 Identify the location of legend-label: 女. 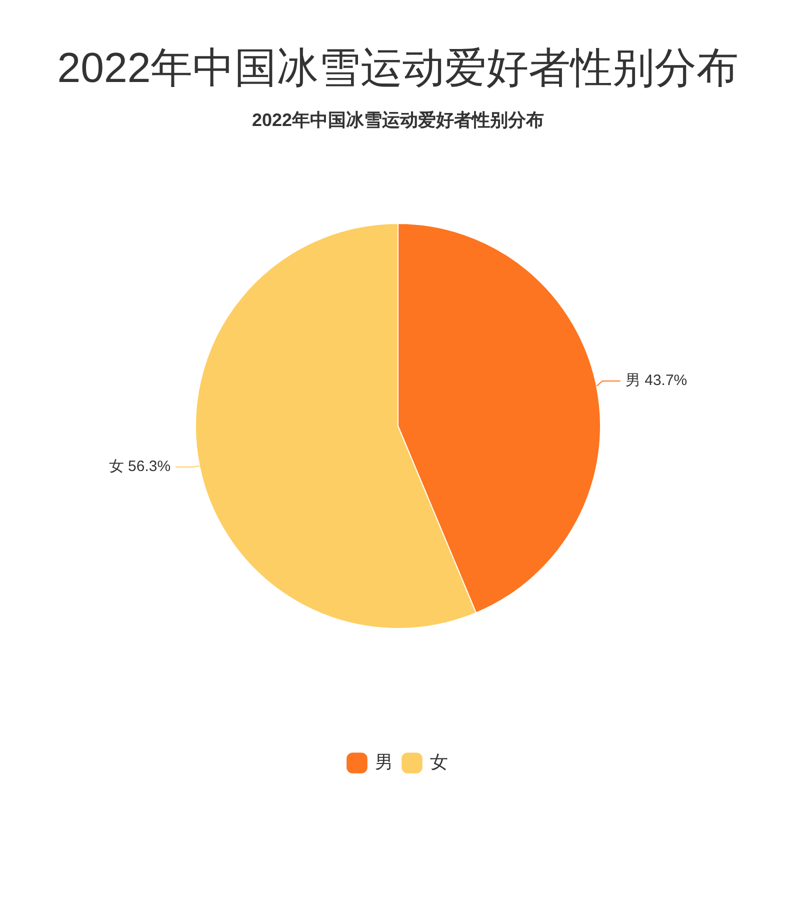
(439, 762).